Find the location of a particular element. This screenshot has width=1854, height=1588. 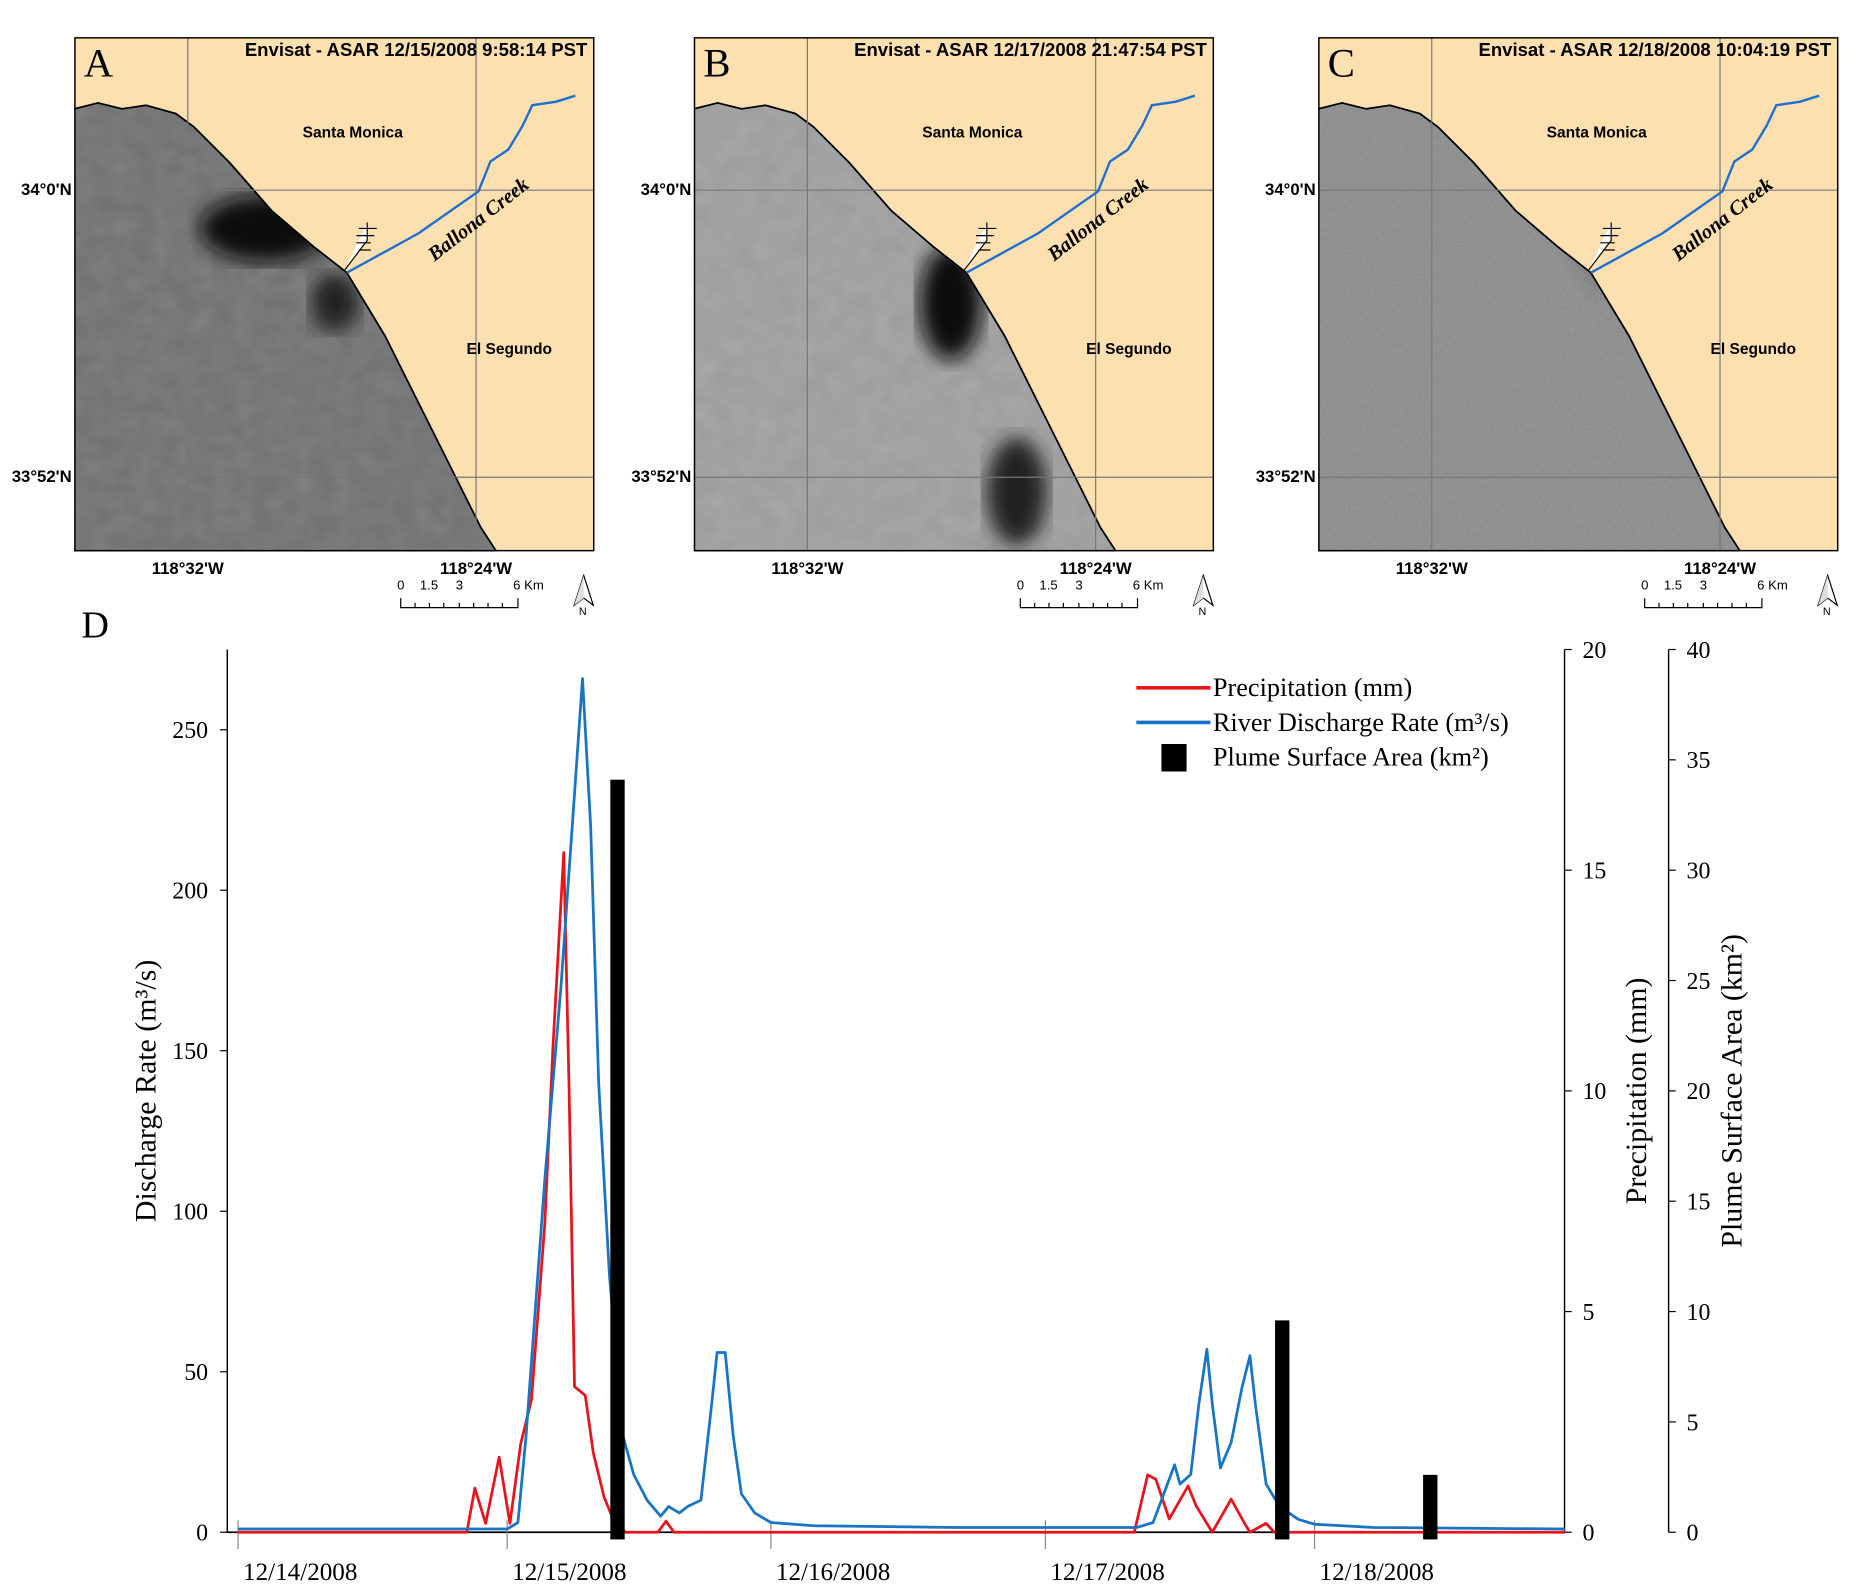

plume-tick-label: 30 is located at coordinates (1699, 872).